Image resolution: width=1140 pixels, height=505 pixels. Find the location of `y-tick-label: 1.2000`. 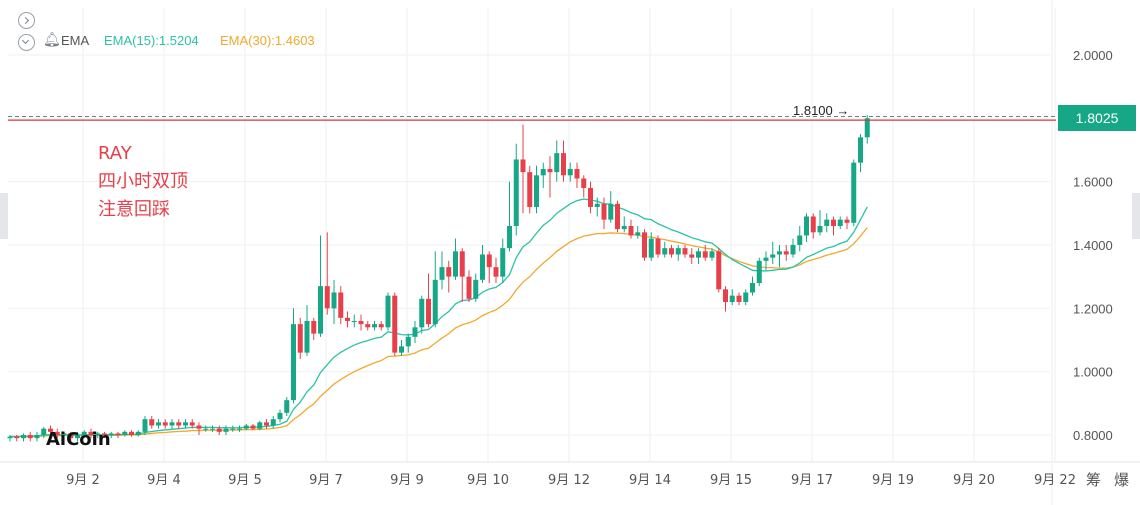

y-tick-label: 1.2000 is located at coordinates (1093, 308).